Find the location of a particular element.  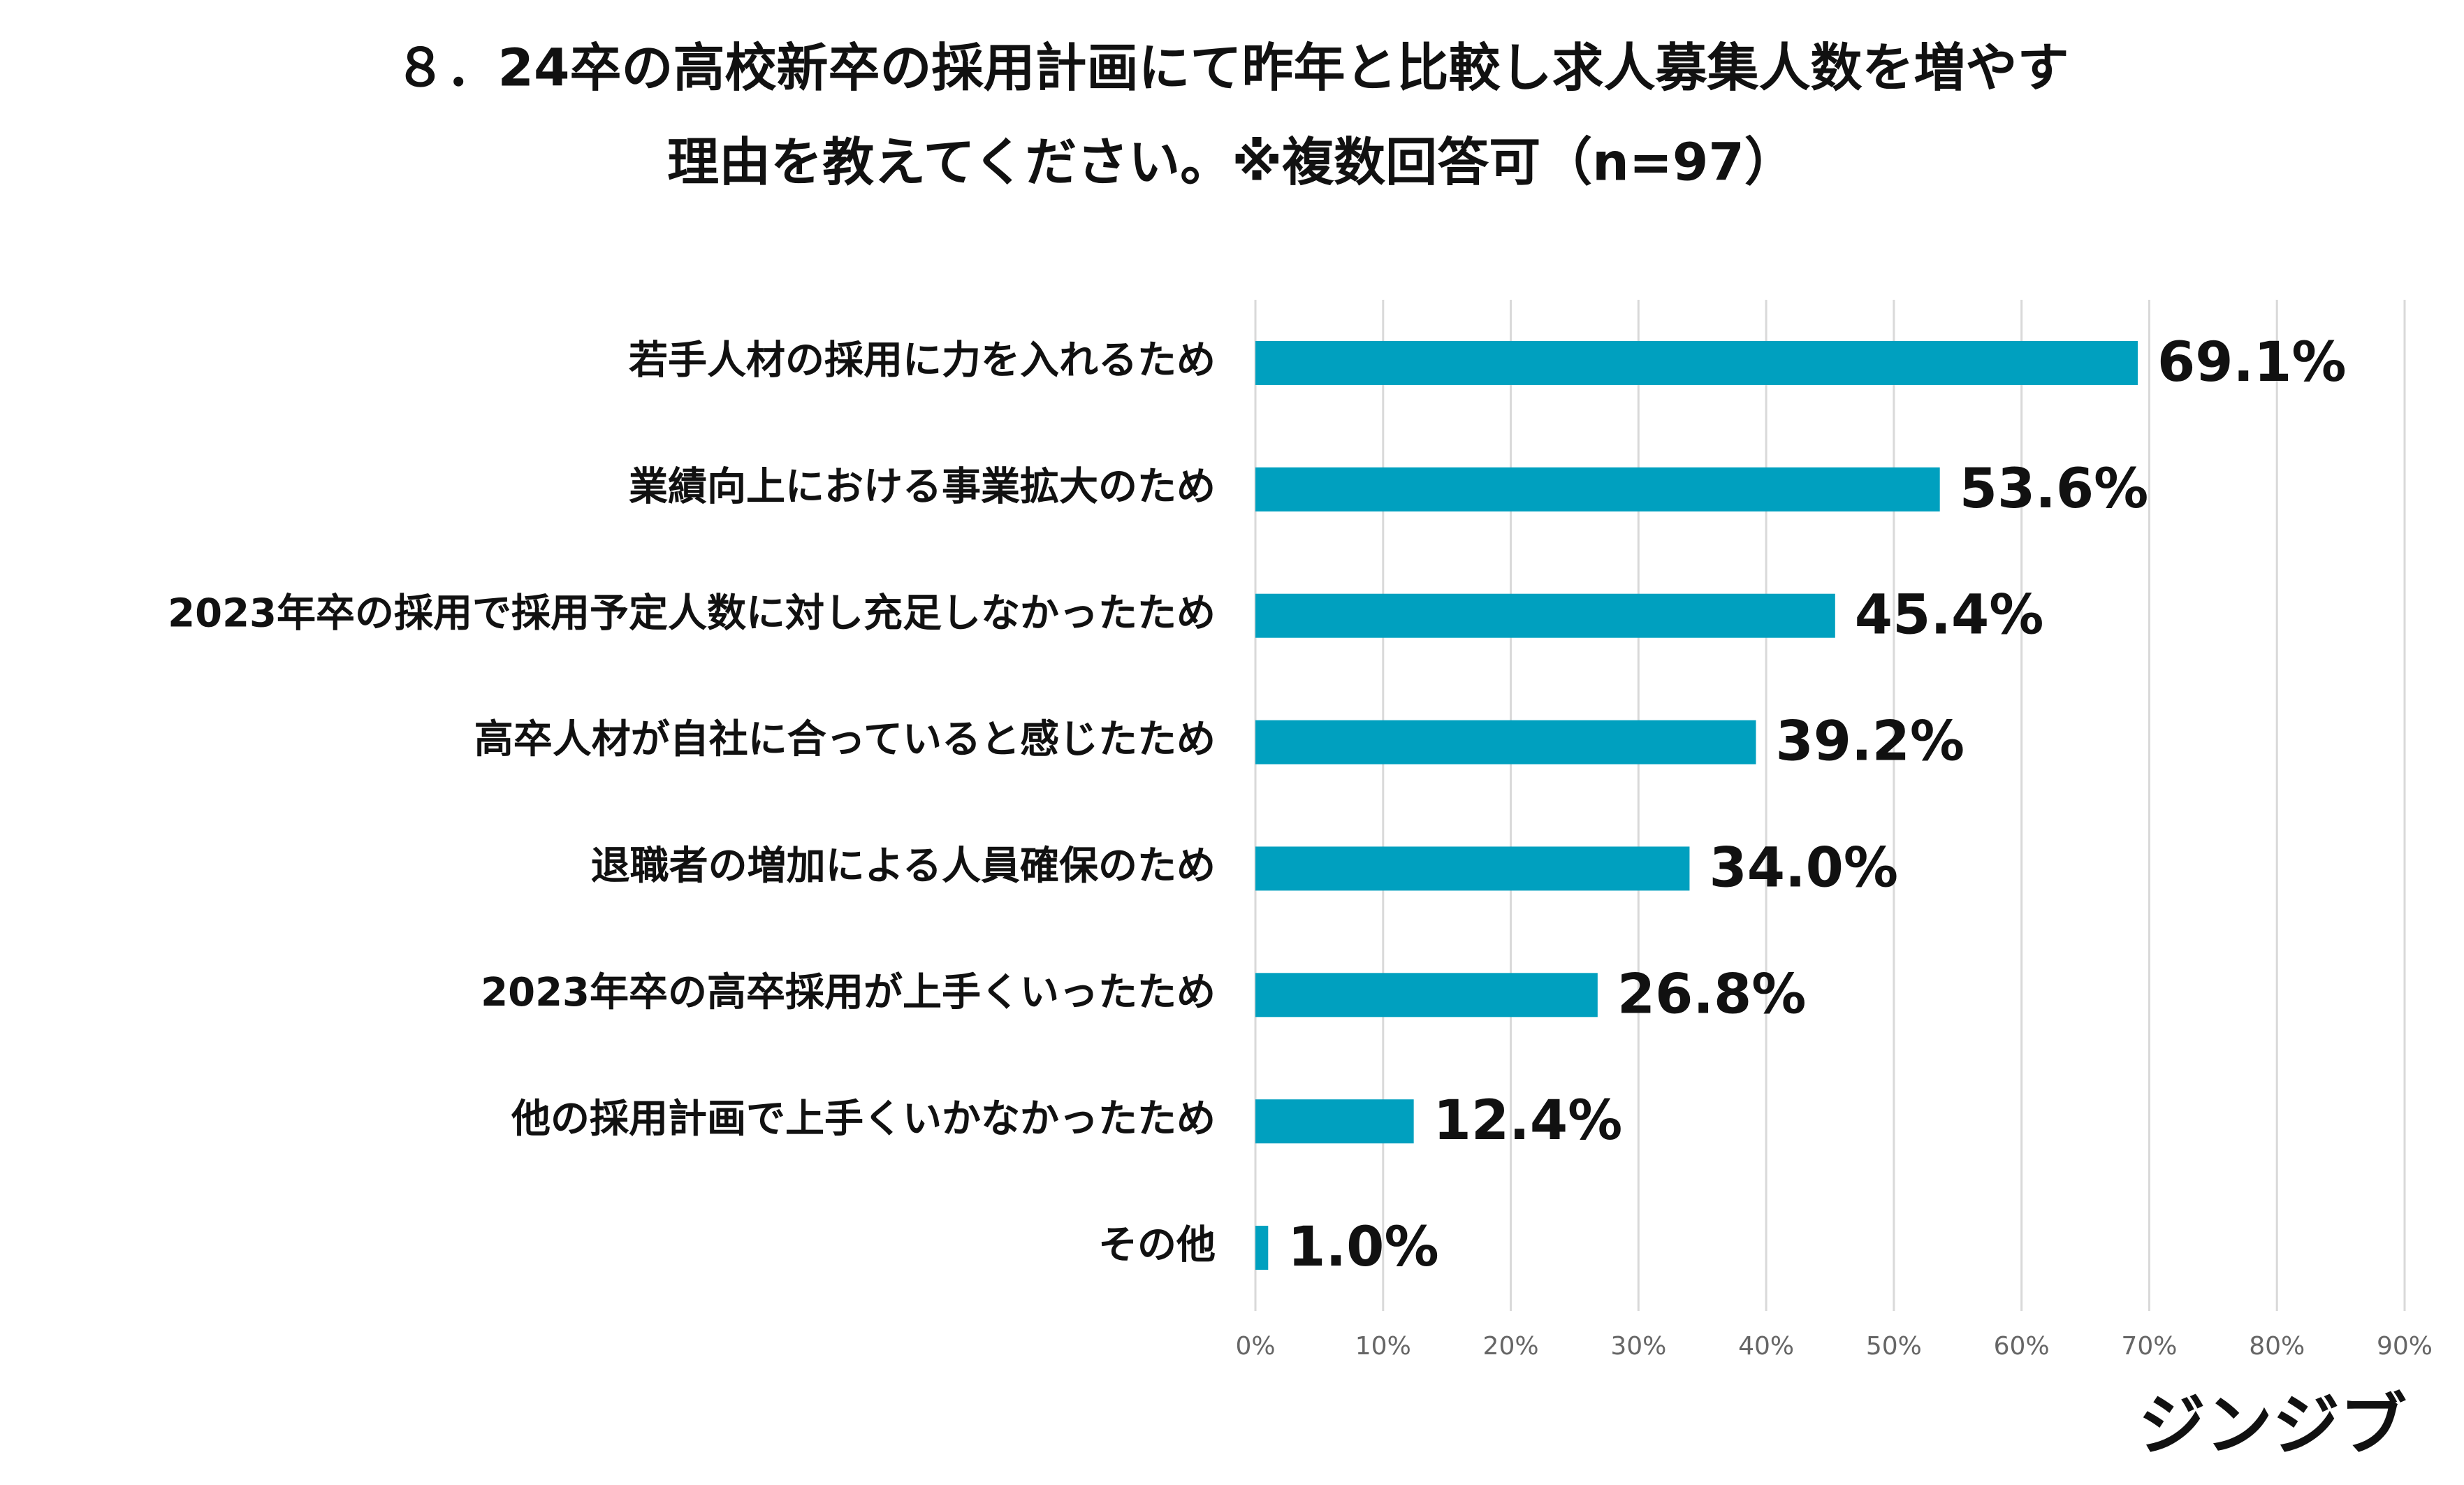

value-label: 12.4% is located at coordinates (1528, 1120).